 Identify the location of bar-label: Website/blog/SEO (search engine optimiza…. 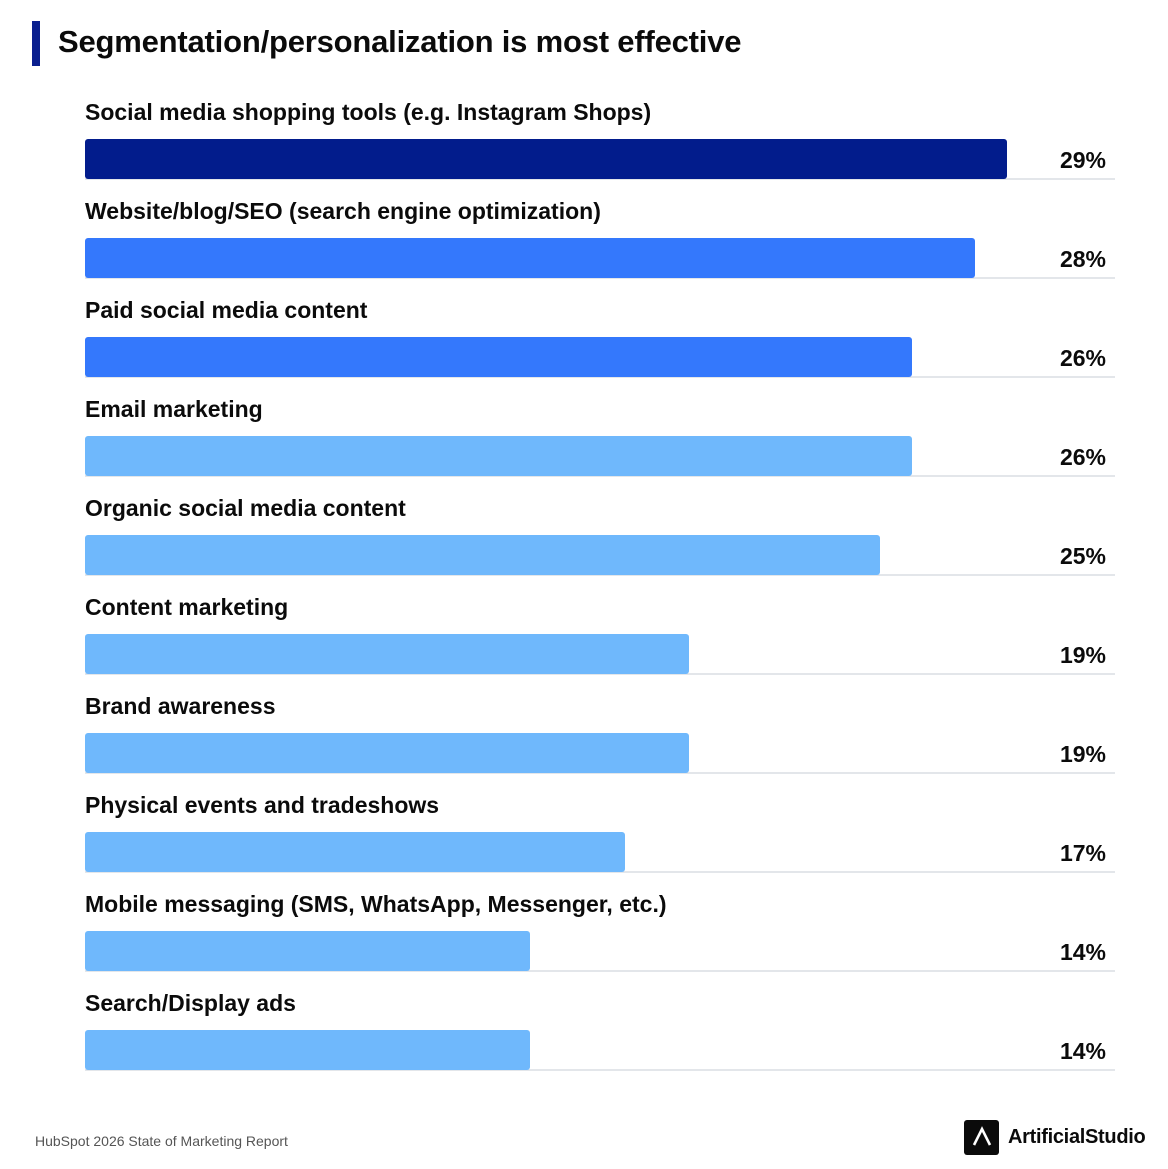
(343, 211).